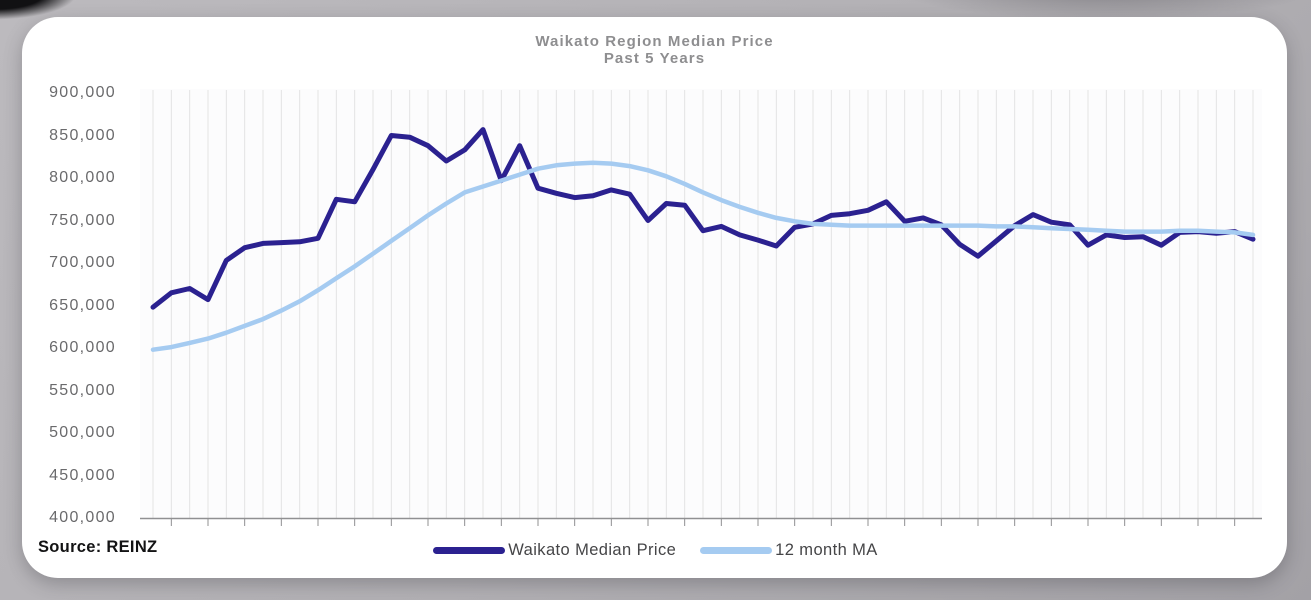 This screenshot has width=1311, height=600. What do you see at coordinates (469, 550) in the screenshot?
I see `legend-swatch-median-price` at bounding box center [469, 550].